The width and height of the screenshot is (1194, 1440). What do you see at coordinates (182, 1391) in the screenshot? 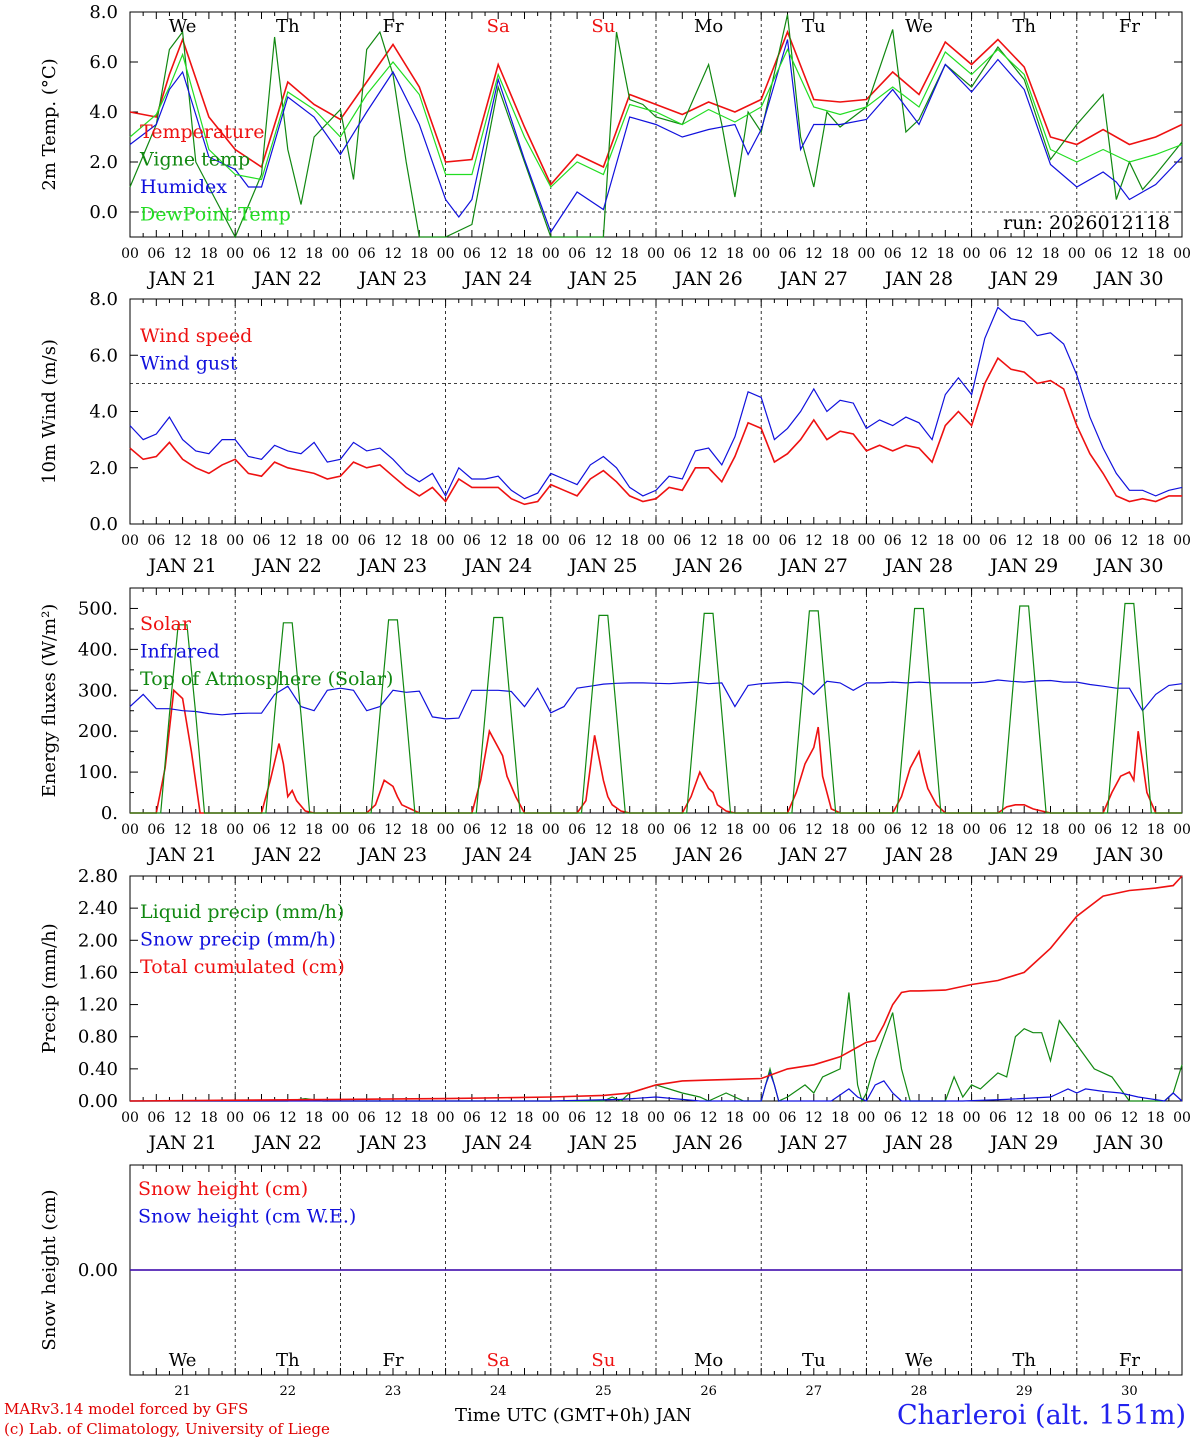
I see `day-number-label: 21` at bounding box center [182, 1391].